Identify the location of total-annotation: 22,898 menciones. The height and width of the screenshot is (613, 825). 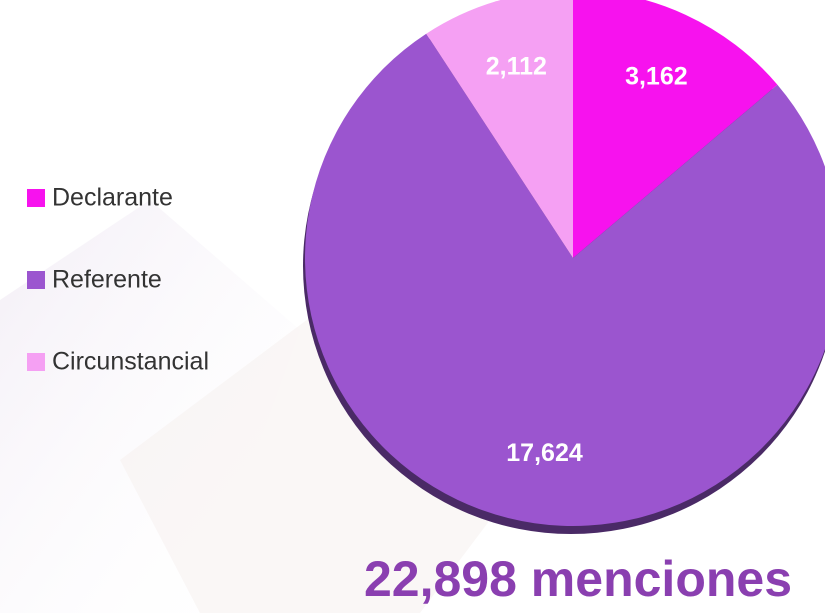
(578, 579).